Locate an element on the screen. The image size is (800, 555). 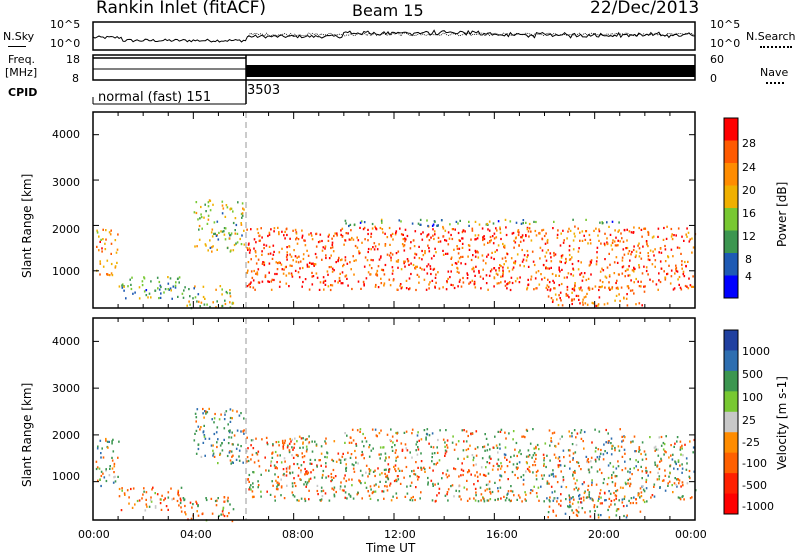
nsky-label: N.Sky is located at coordinates (19, 36).